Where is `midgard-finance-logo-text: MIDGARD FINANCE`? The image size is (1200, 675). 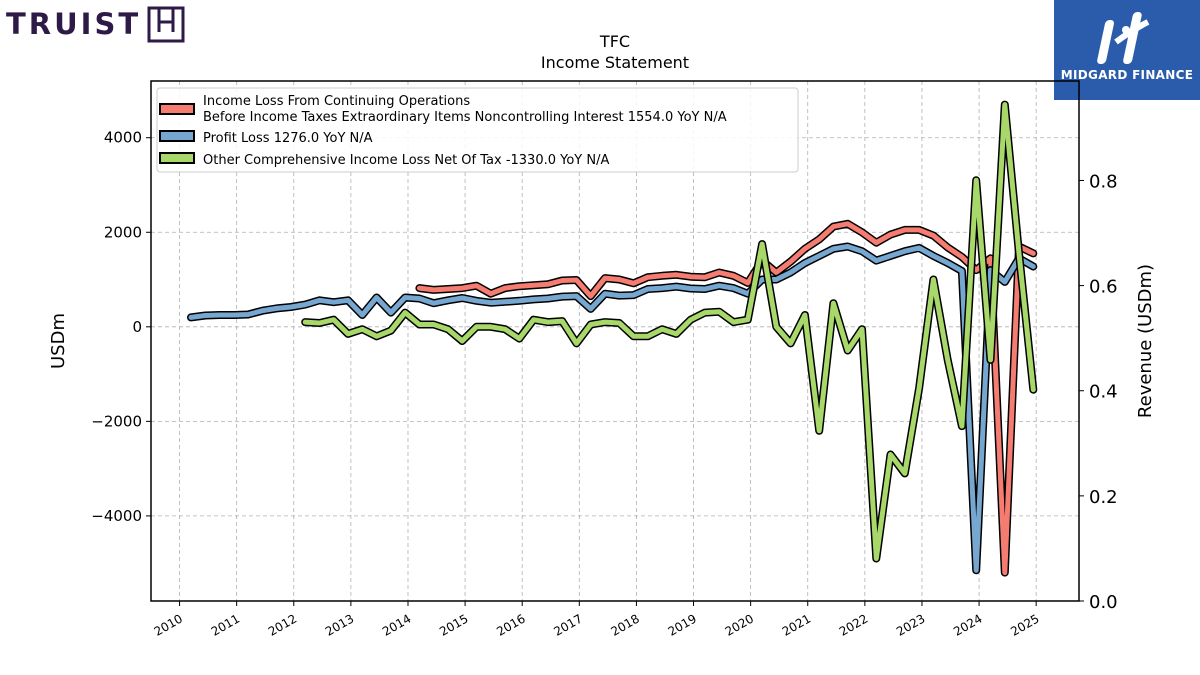
midgard-finance-logo-text: MIDGARD FINANCE is located at coordinates (1127, 75).